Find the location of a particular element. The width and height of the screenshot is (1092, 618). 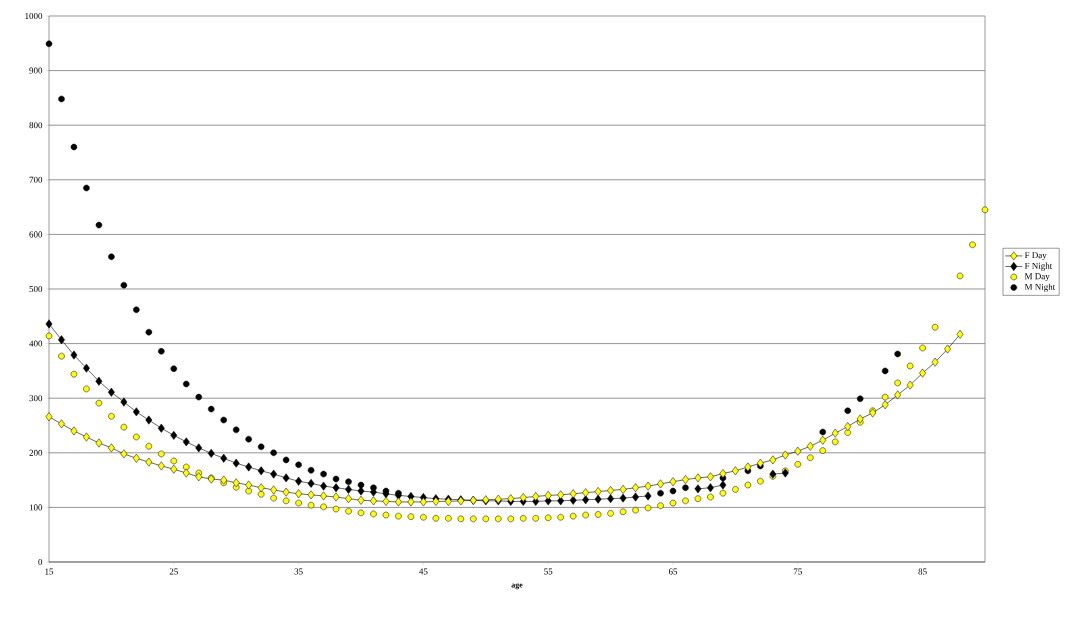

x-tick-label: 45 is located at coordinates (423, 571).